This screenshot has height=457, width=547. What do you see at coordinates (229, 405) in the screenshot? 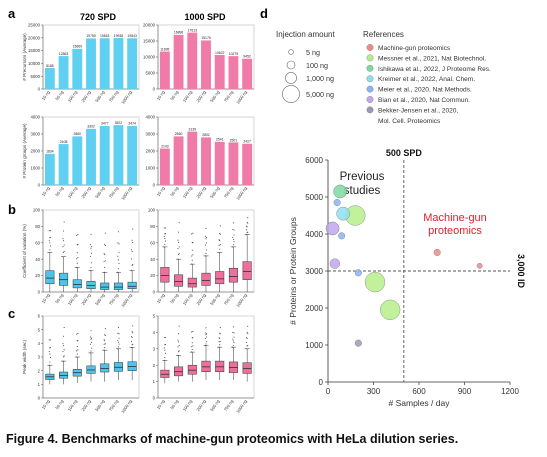
I see `peak-1000-xtick-label: 750 ng` at bounding box center [229, 405].